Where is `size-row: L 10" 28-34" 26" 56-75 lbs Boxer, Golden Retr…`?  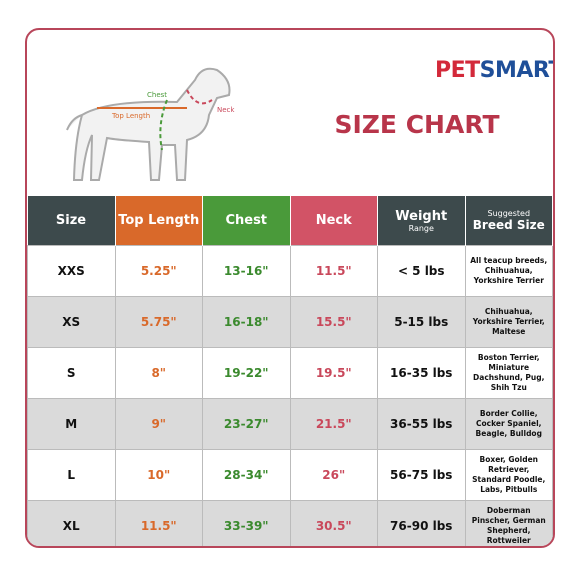 size-row: L 10" 28-34" 26" 56-75 lbs Boxer, Golden Retr… is located at coordinates (290, 475).